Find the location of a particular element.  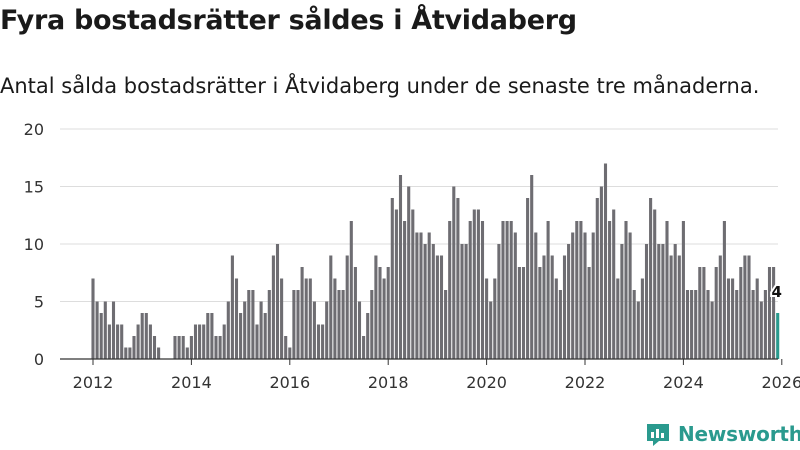

newsworthy-logo: Newsworthy is located at coordinates (722, 434).